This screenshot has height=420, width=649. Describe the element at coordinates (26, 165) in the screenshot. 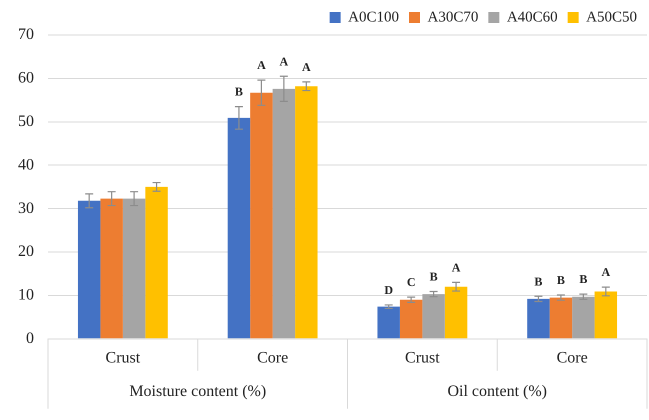

I see `y-tick-label: 40` at that location.